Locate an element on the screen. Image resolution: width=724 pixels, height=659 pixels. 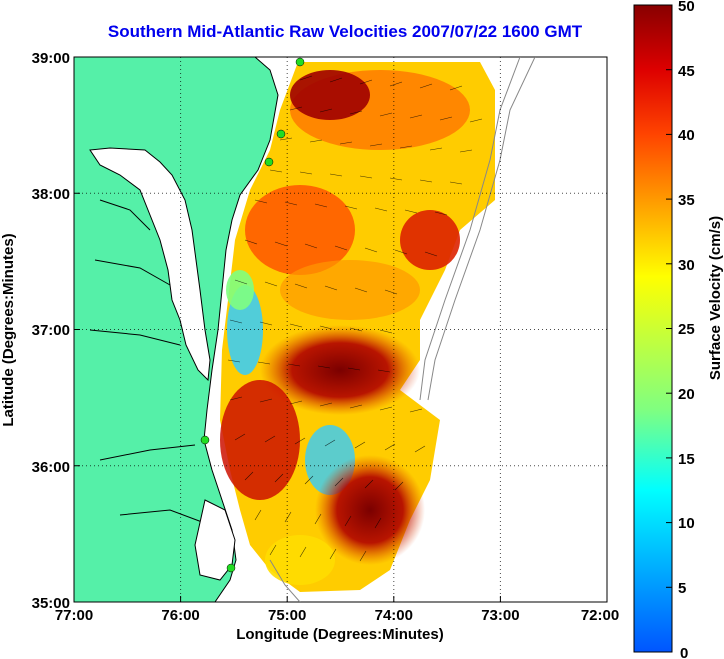
pamlico-sound is located at coordinates (215, 540).